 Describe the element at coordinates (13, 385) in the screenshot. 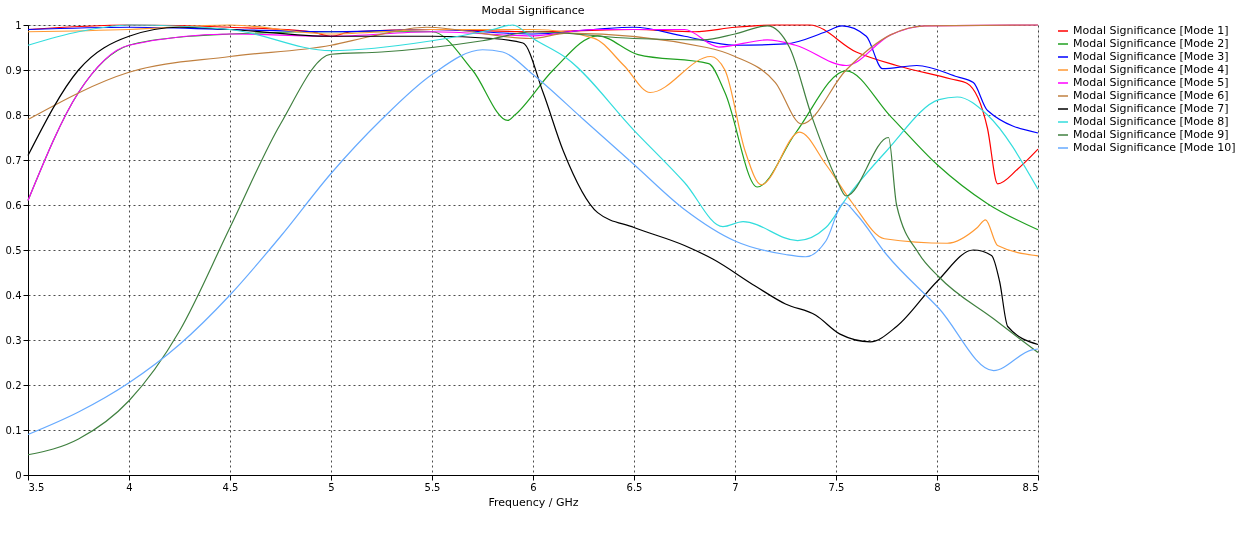

I see `y-tick-label: 0.2` at that location.